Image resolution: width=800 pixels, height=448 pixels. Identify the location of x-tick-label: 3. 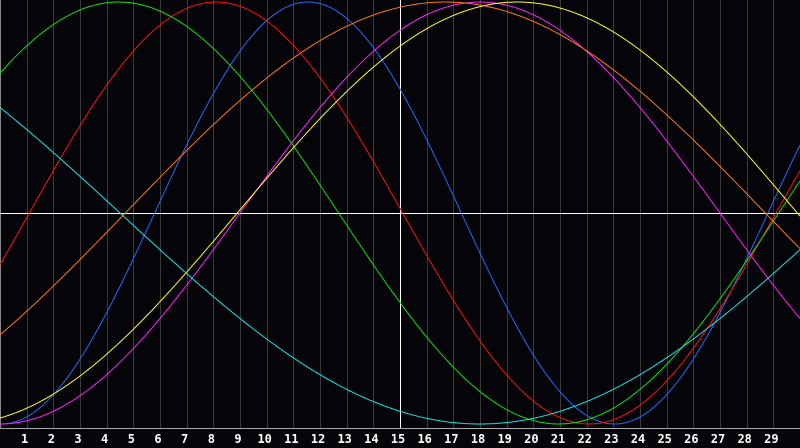
(77, 439).